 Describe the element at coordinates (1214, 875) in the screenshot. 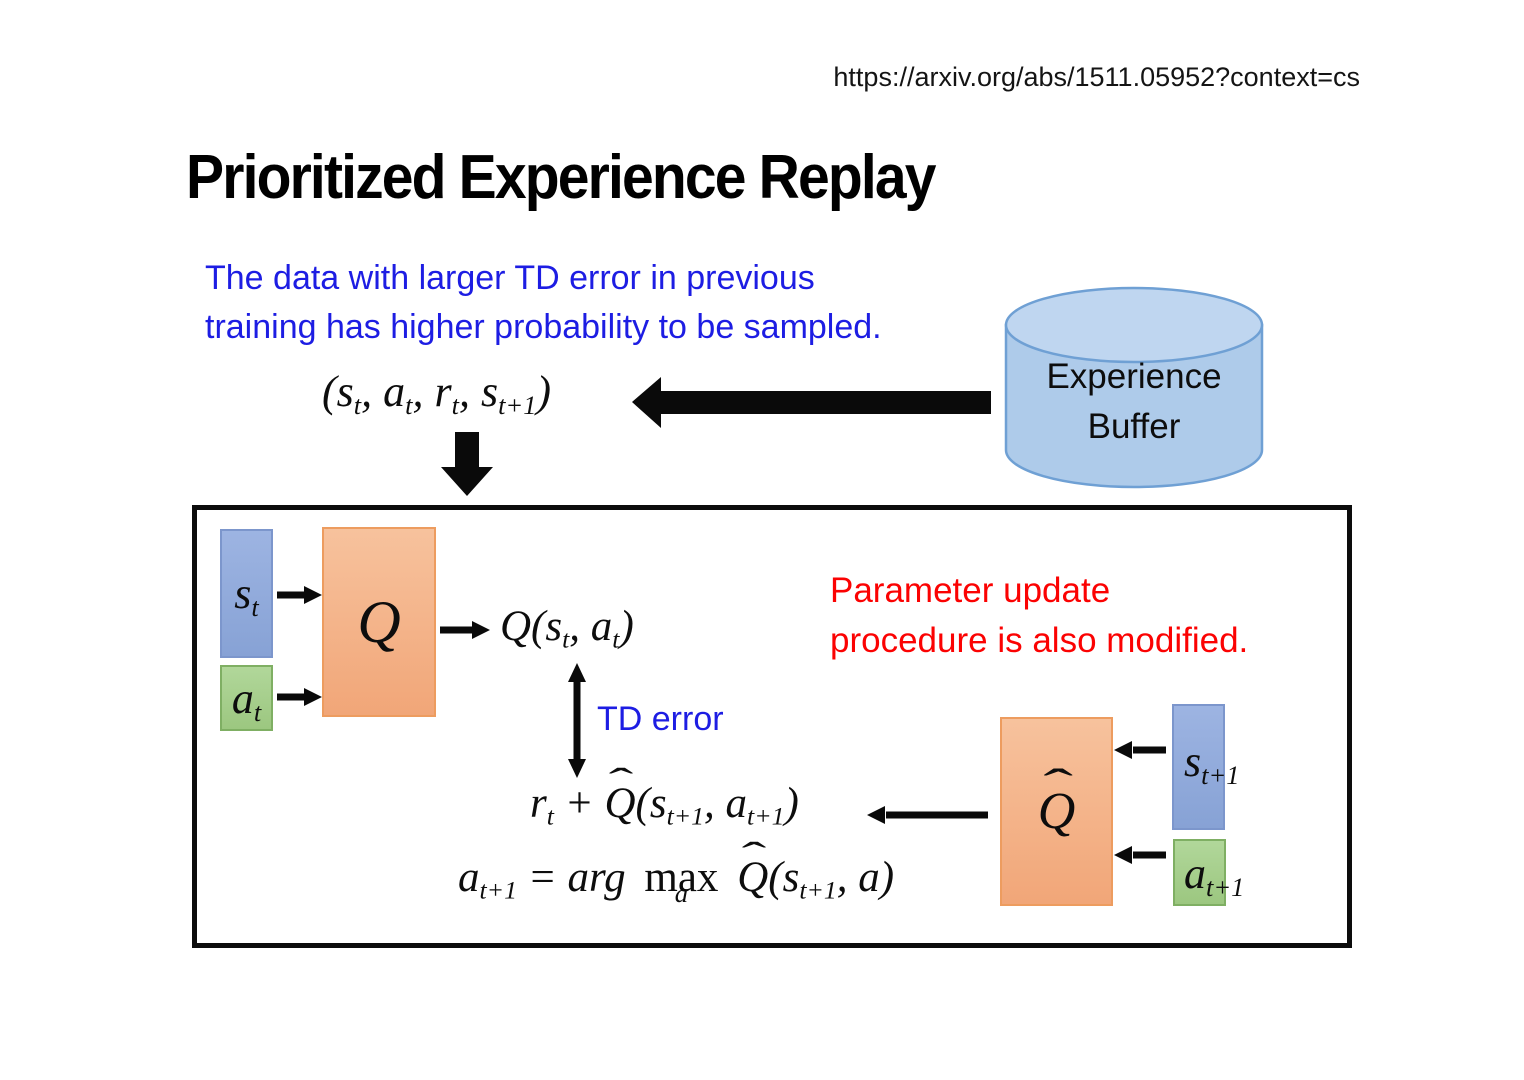

I see `next-action-label: at+1` at that location.